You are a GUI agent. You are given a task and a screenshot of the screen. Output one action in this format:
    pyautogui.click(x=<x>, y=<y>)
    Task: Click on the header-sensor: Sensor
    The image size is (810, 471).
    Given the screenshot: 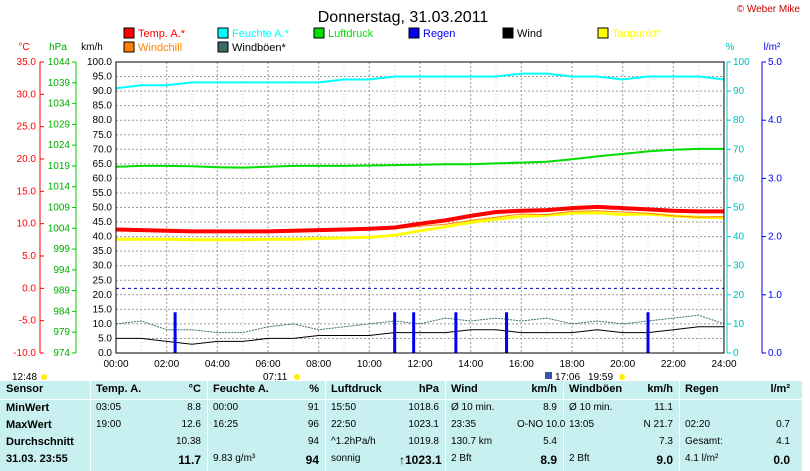 What is the action you would take?
    pyautogui.click(x=25, y=389)
    